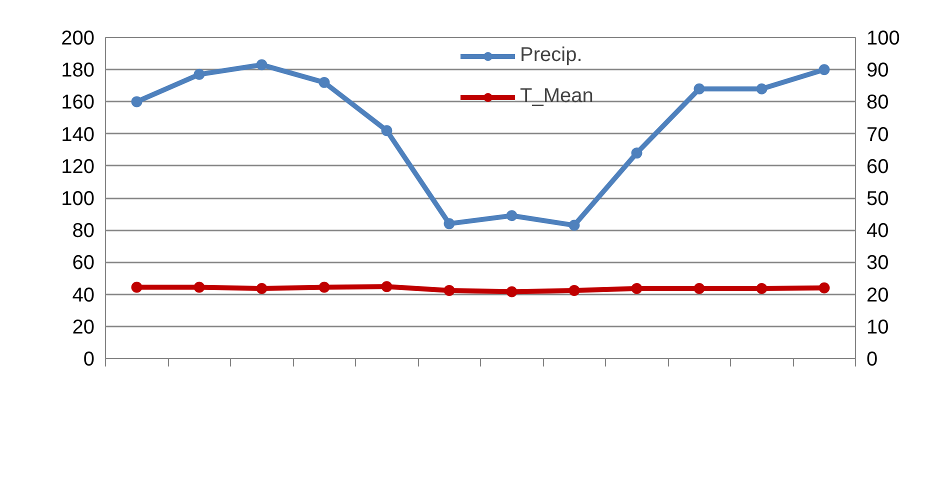 Image resolution: width=925 pixels, height=485 pixels. I want to click on y2-tick-label: 40, so click(877, 231).